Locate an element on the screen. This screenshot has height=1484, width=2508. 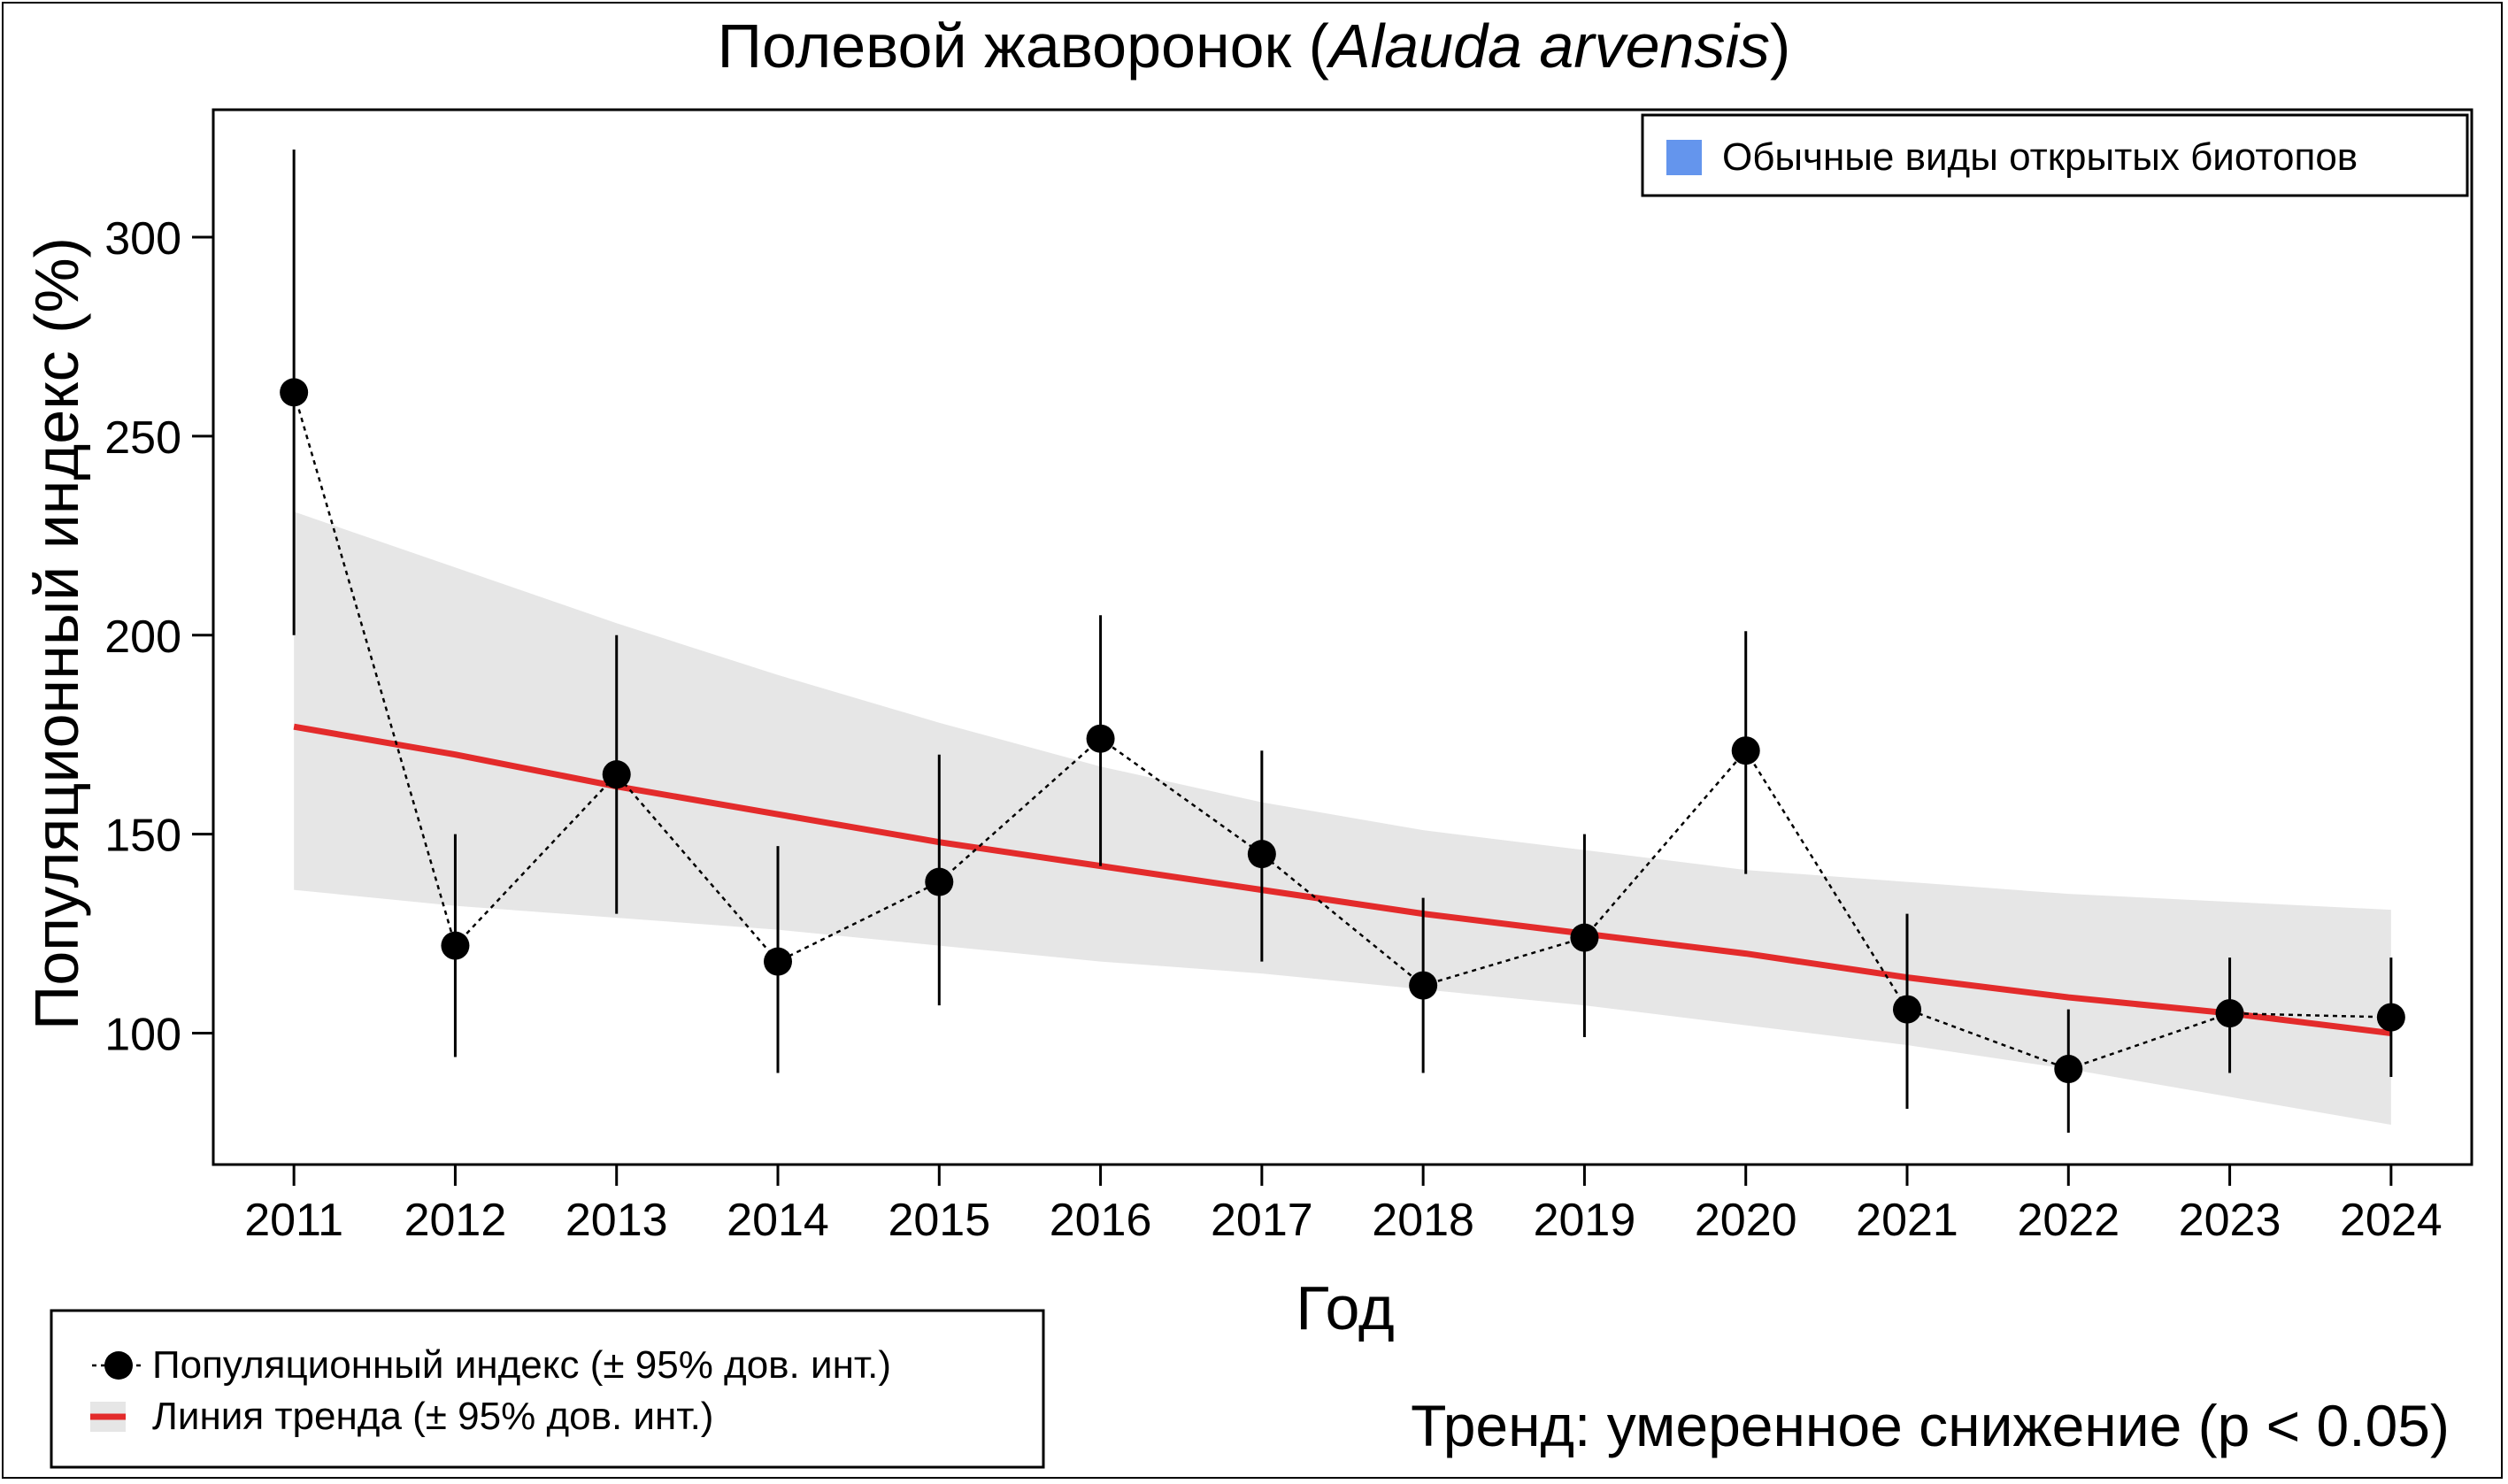
legend-top-box is located at coordinates (2055, 155).